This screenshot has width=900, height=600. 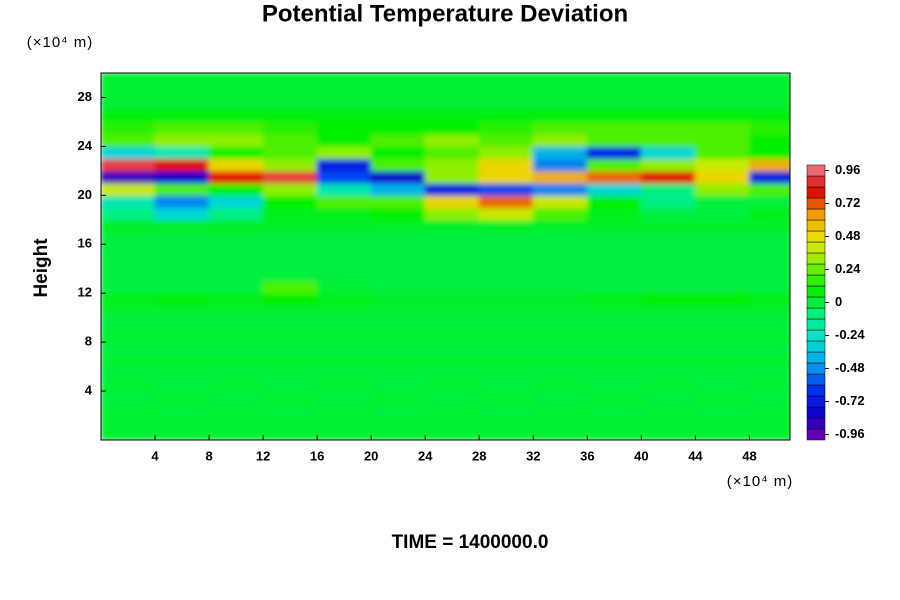 What do you see at coordinates (850, 334) in the screenshot?
I see `colorbar-tick-label: -0.24` at bounding box center [850, 334].